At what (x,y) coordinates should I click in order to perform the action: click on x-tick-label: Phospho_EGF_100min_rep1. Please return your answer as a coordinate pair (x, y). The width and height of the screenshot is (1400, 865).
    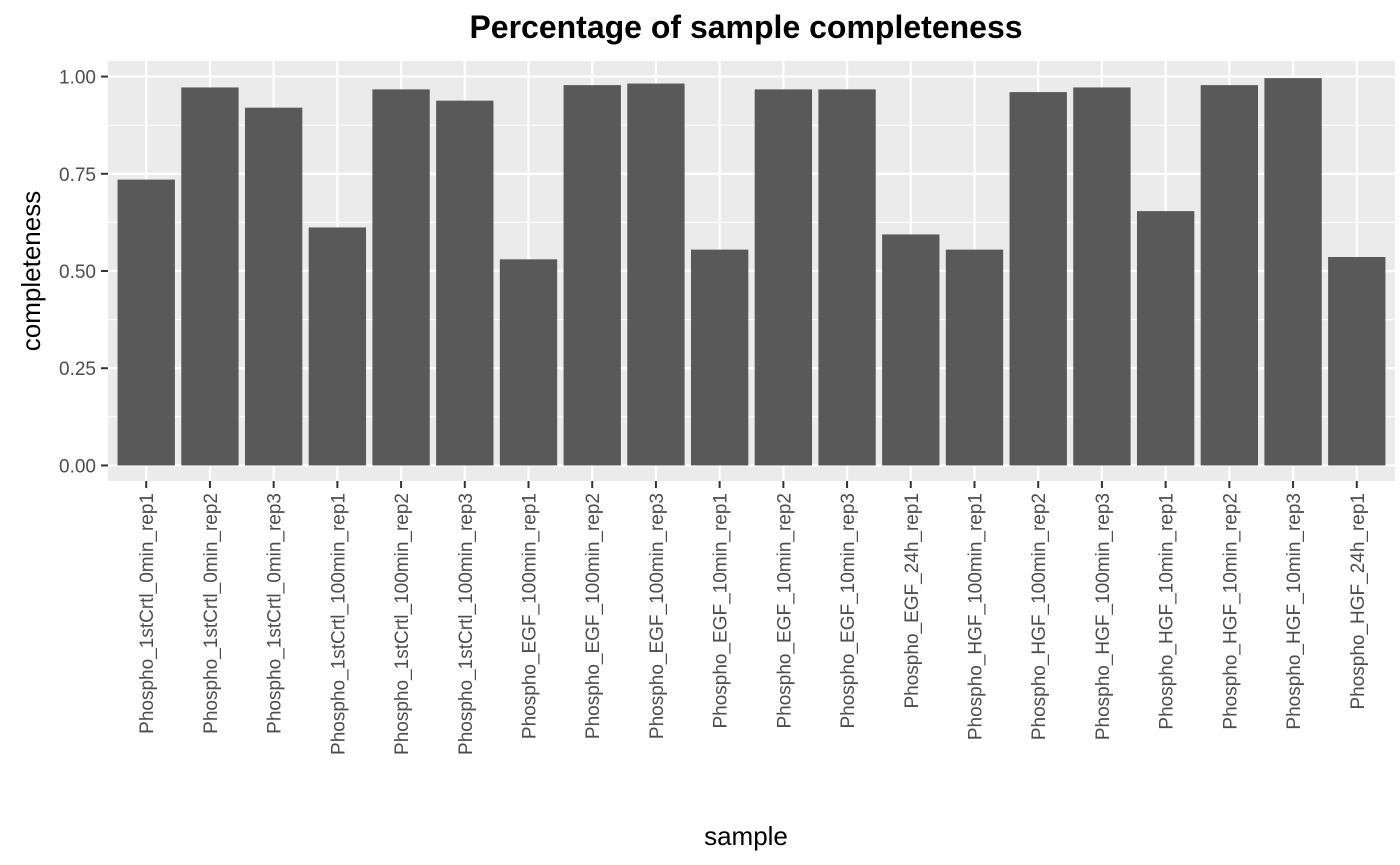
    Looking at the image, I should click on (530, 616).